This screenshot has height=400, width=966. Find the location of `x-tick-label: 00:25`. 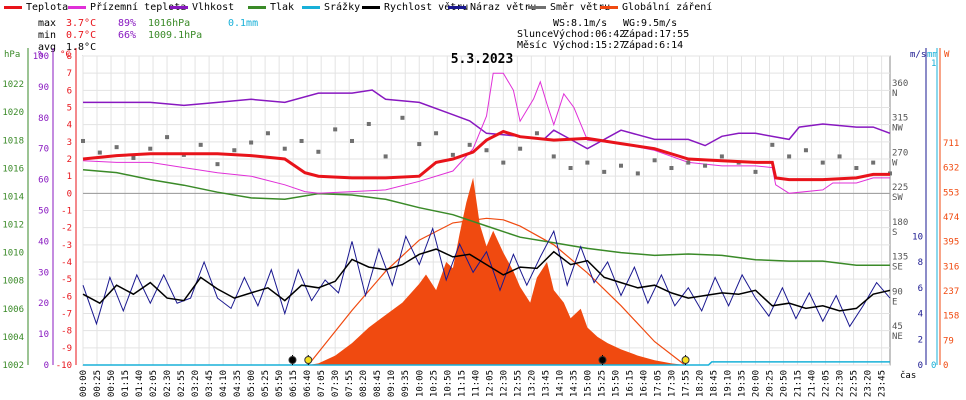

x-tick-label: 00:25 is located at coordinates (98, 383).